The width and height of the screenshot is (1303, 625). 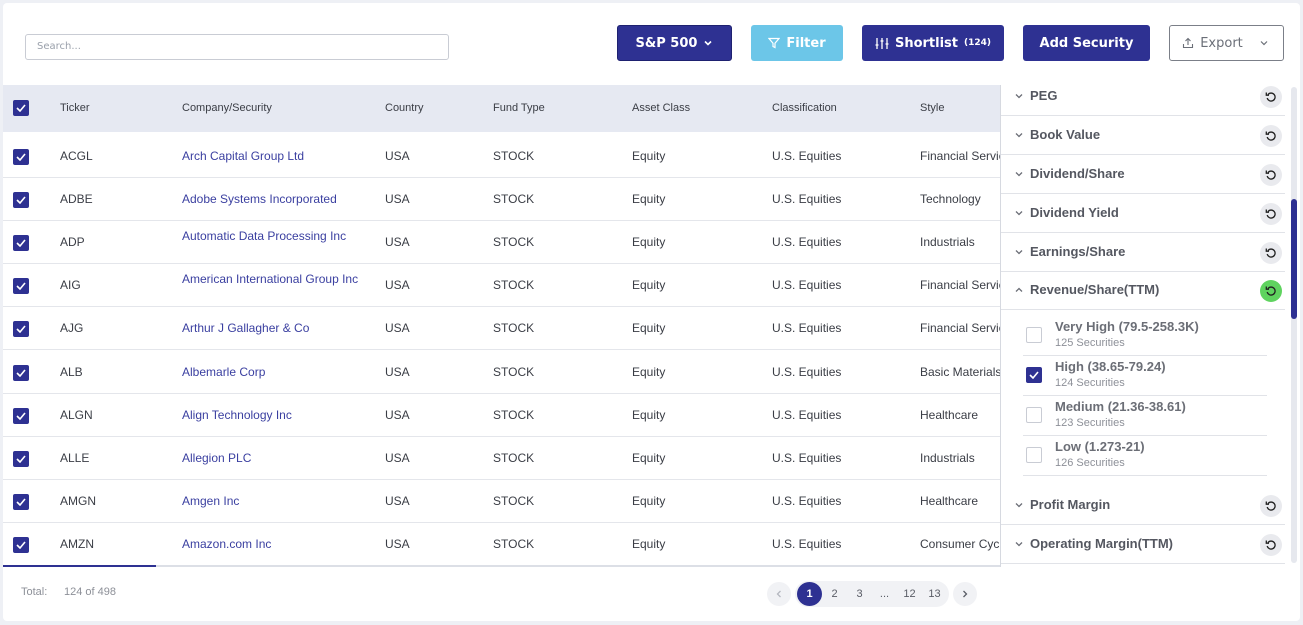 I want to click on filter-section-label: PEG, so click(x=1044, y=95).